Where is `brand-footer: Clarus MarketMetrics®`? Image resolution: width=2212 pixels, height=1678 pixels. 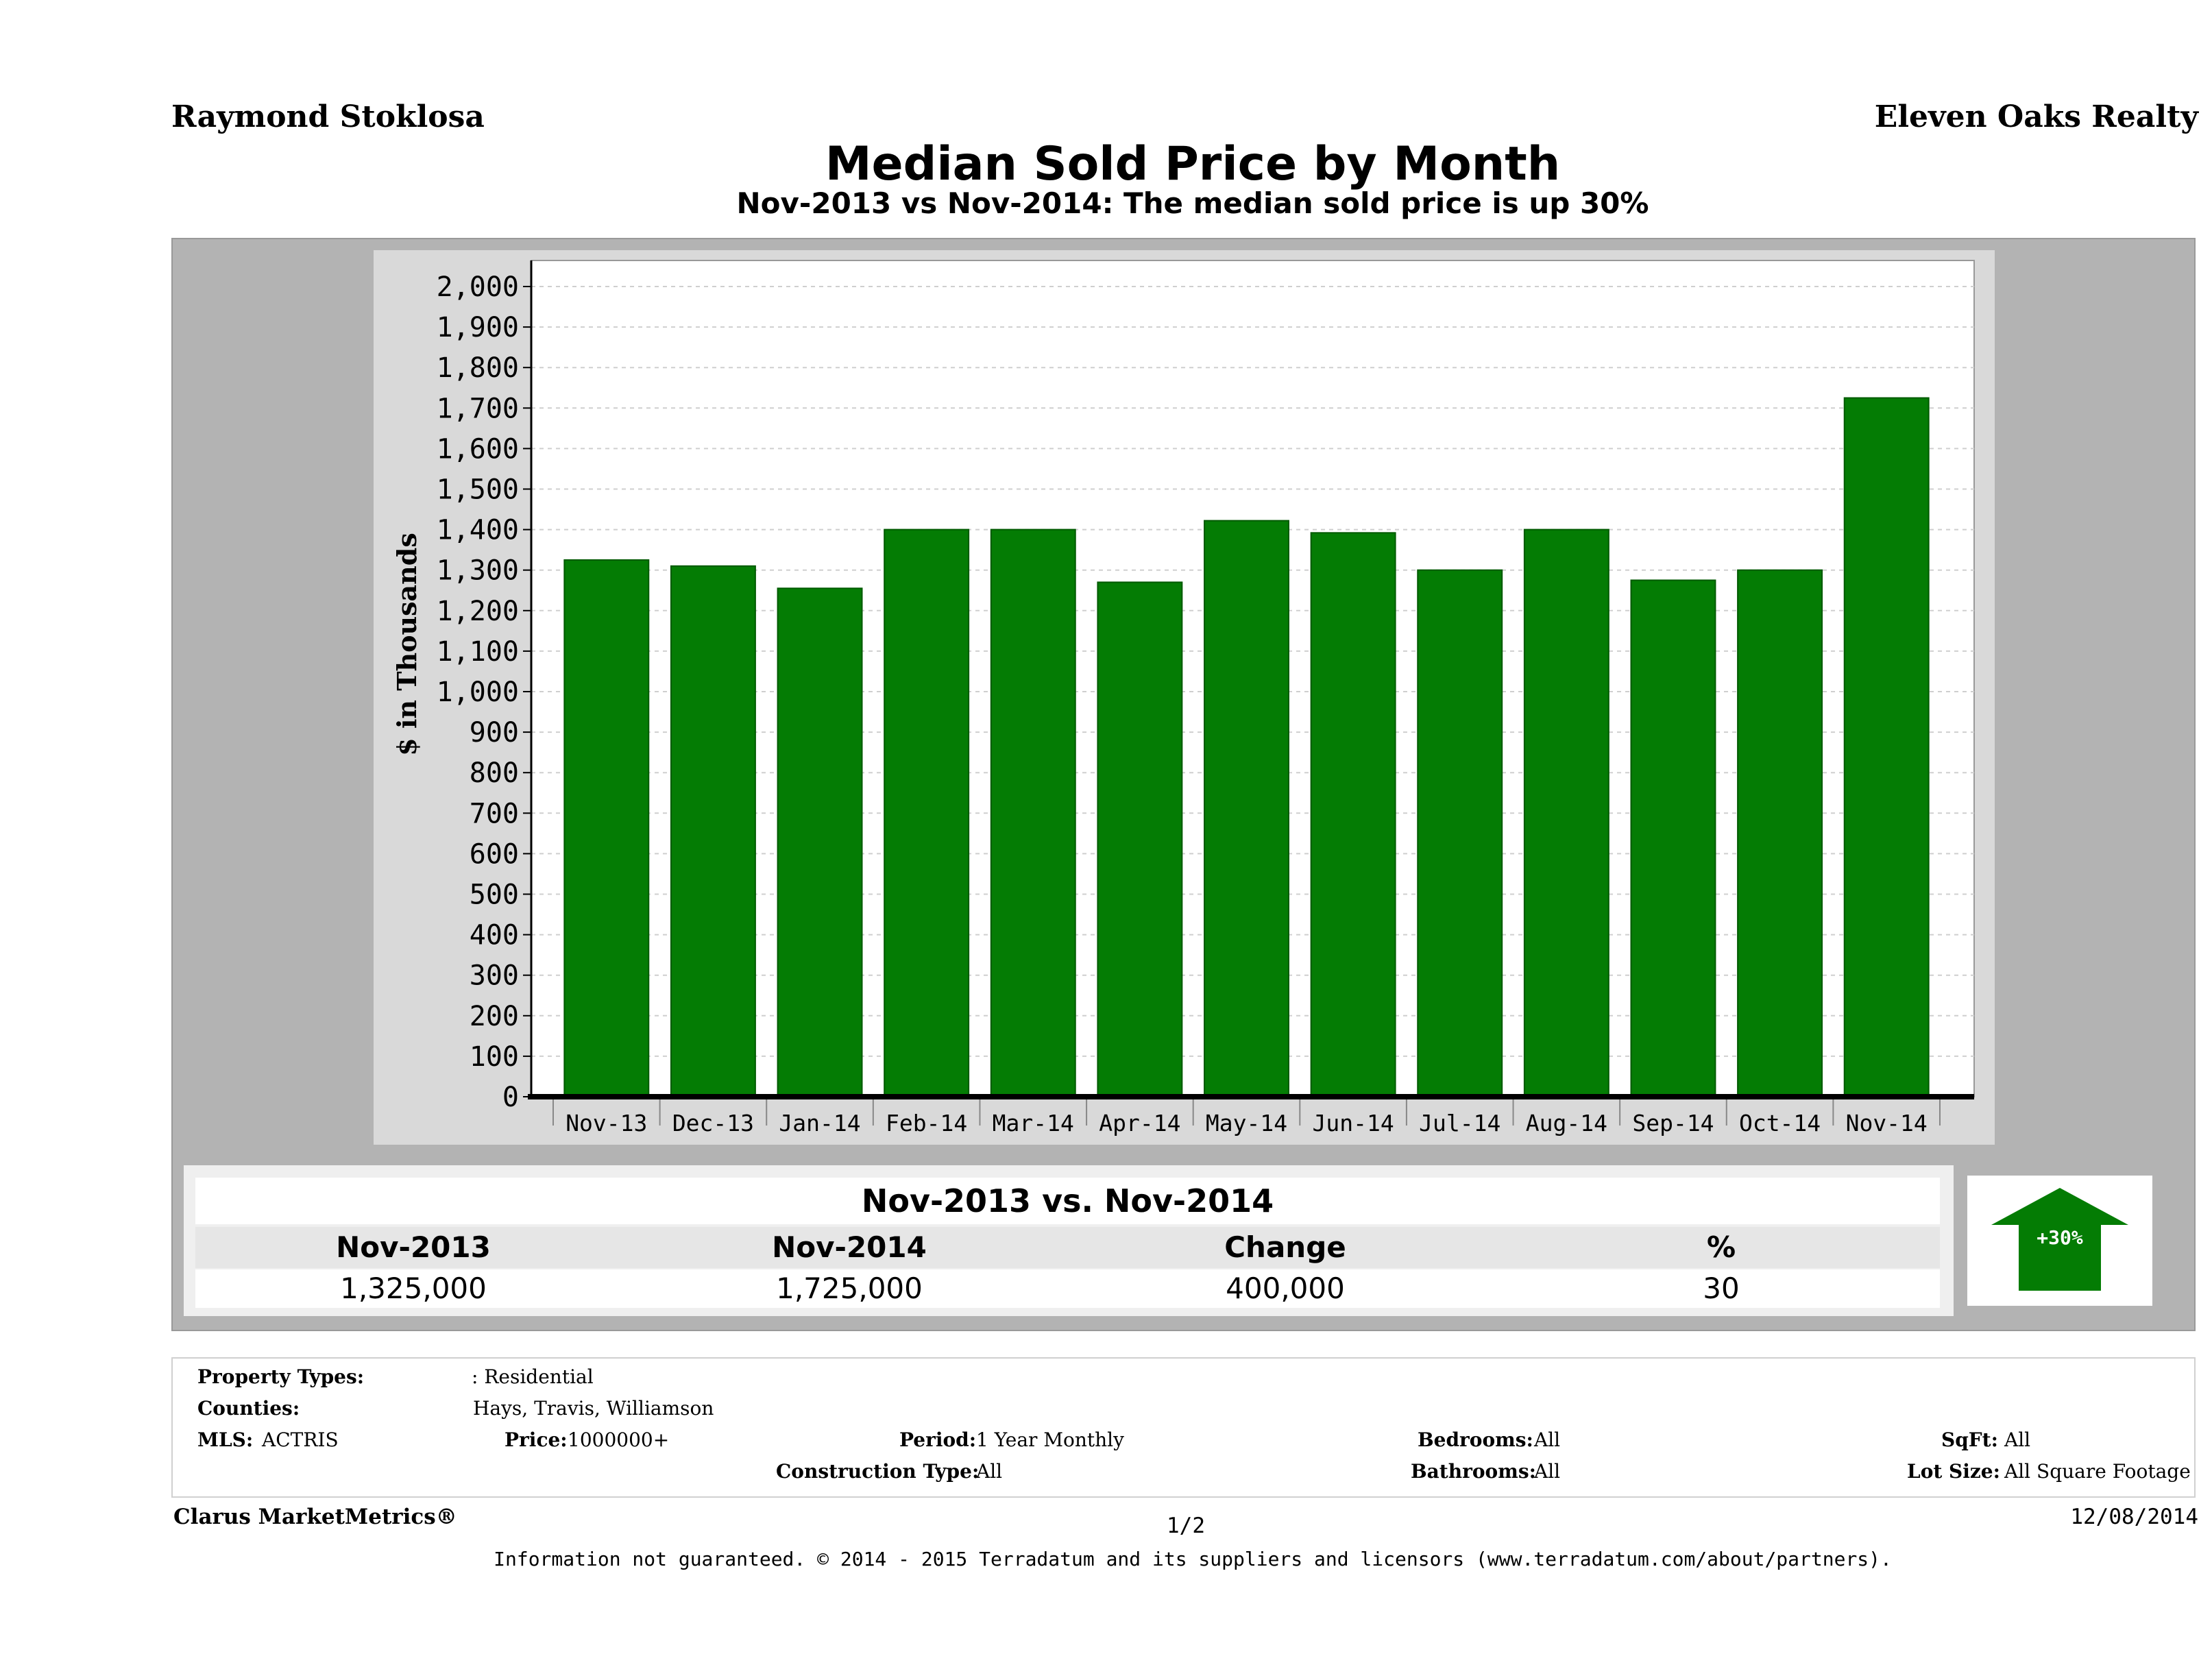 brand-footer: Clarus MarketMetrics® is located at coordinates (315, 1517).